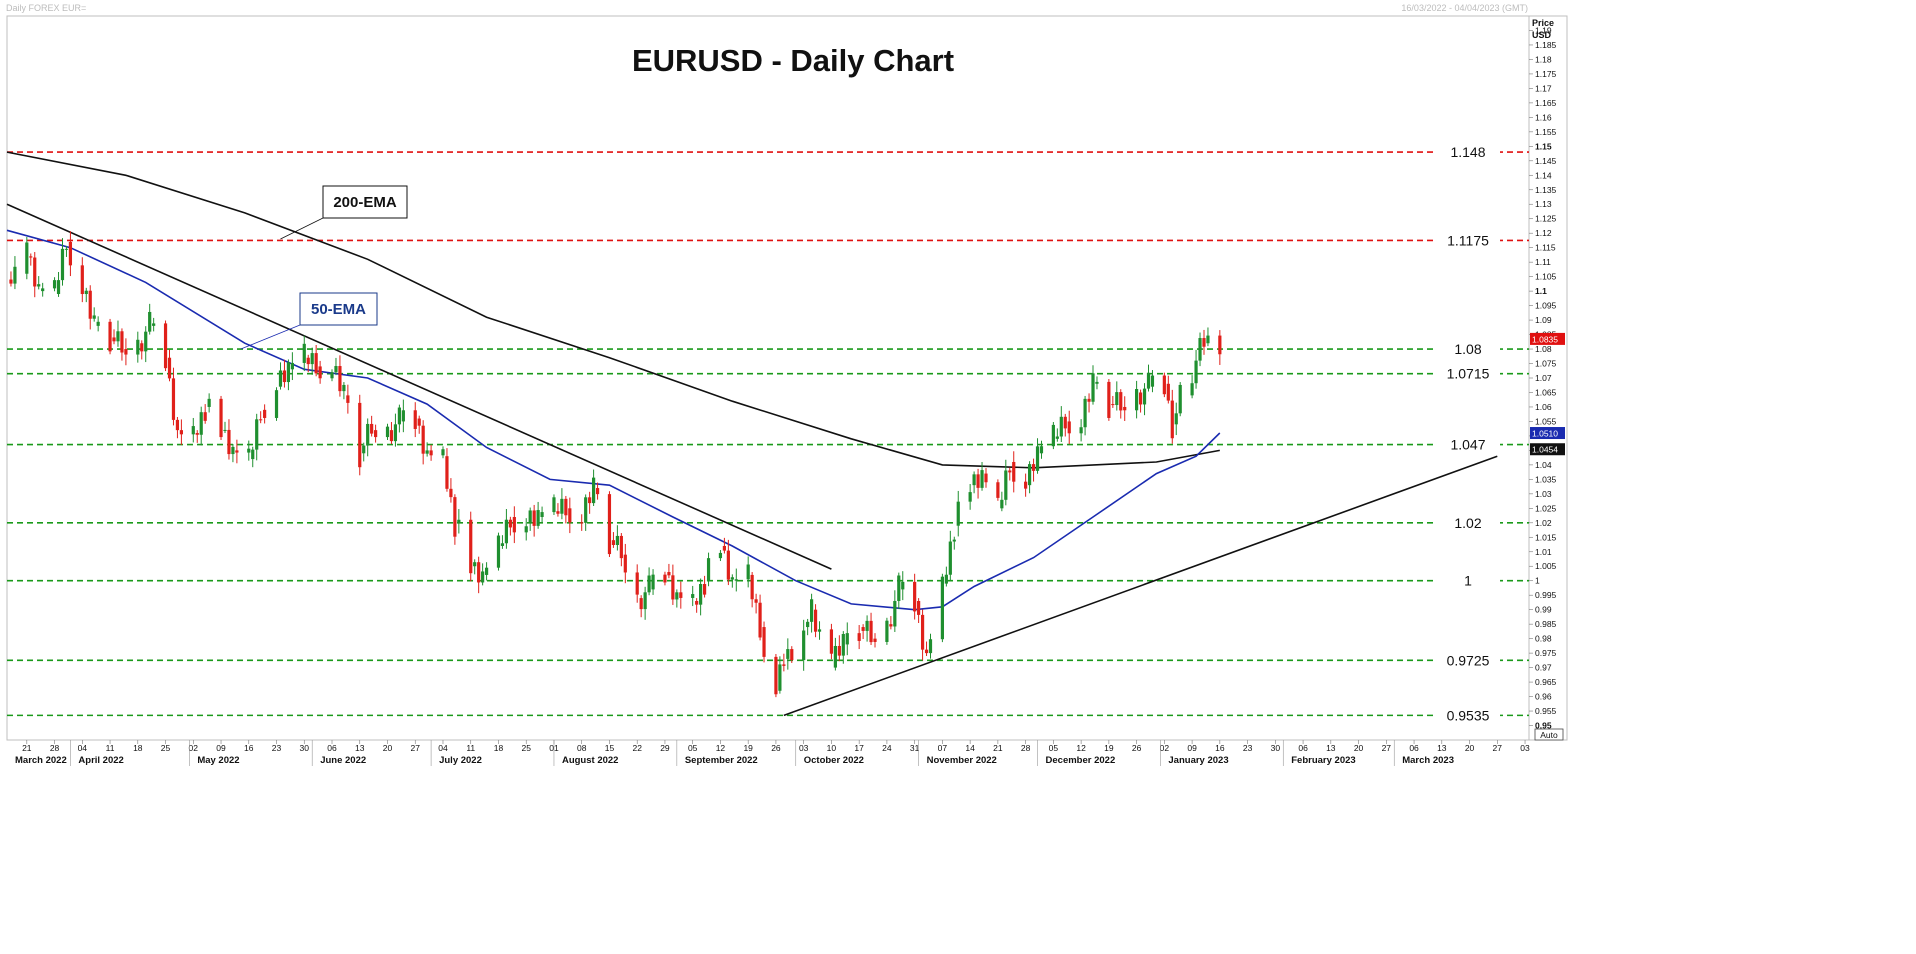 The image size is (1916, 954). Describe the element at coordinates (338, 309) in the screenshot. I see `ema50-callout-box` at that location.